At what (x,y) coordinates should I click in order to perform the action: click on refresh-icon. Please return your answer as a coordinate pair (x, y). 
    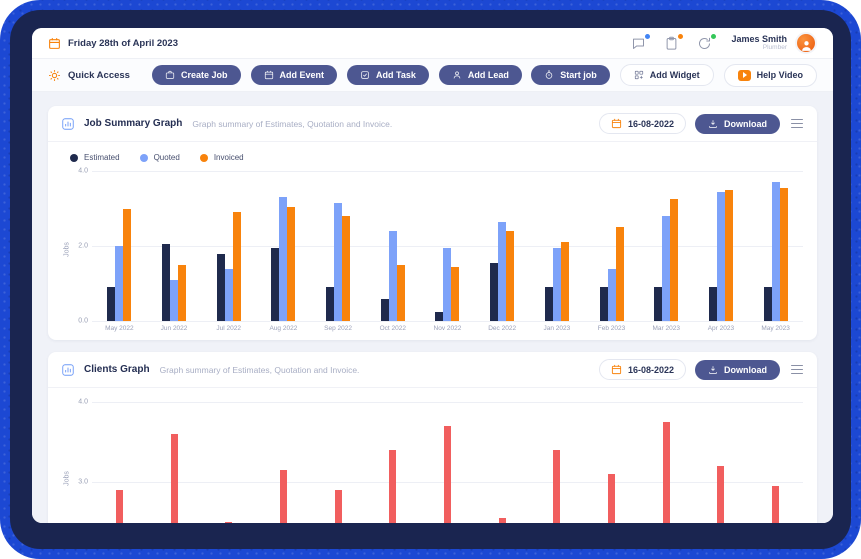
    Looking at the image, I should click on (707, 41).